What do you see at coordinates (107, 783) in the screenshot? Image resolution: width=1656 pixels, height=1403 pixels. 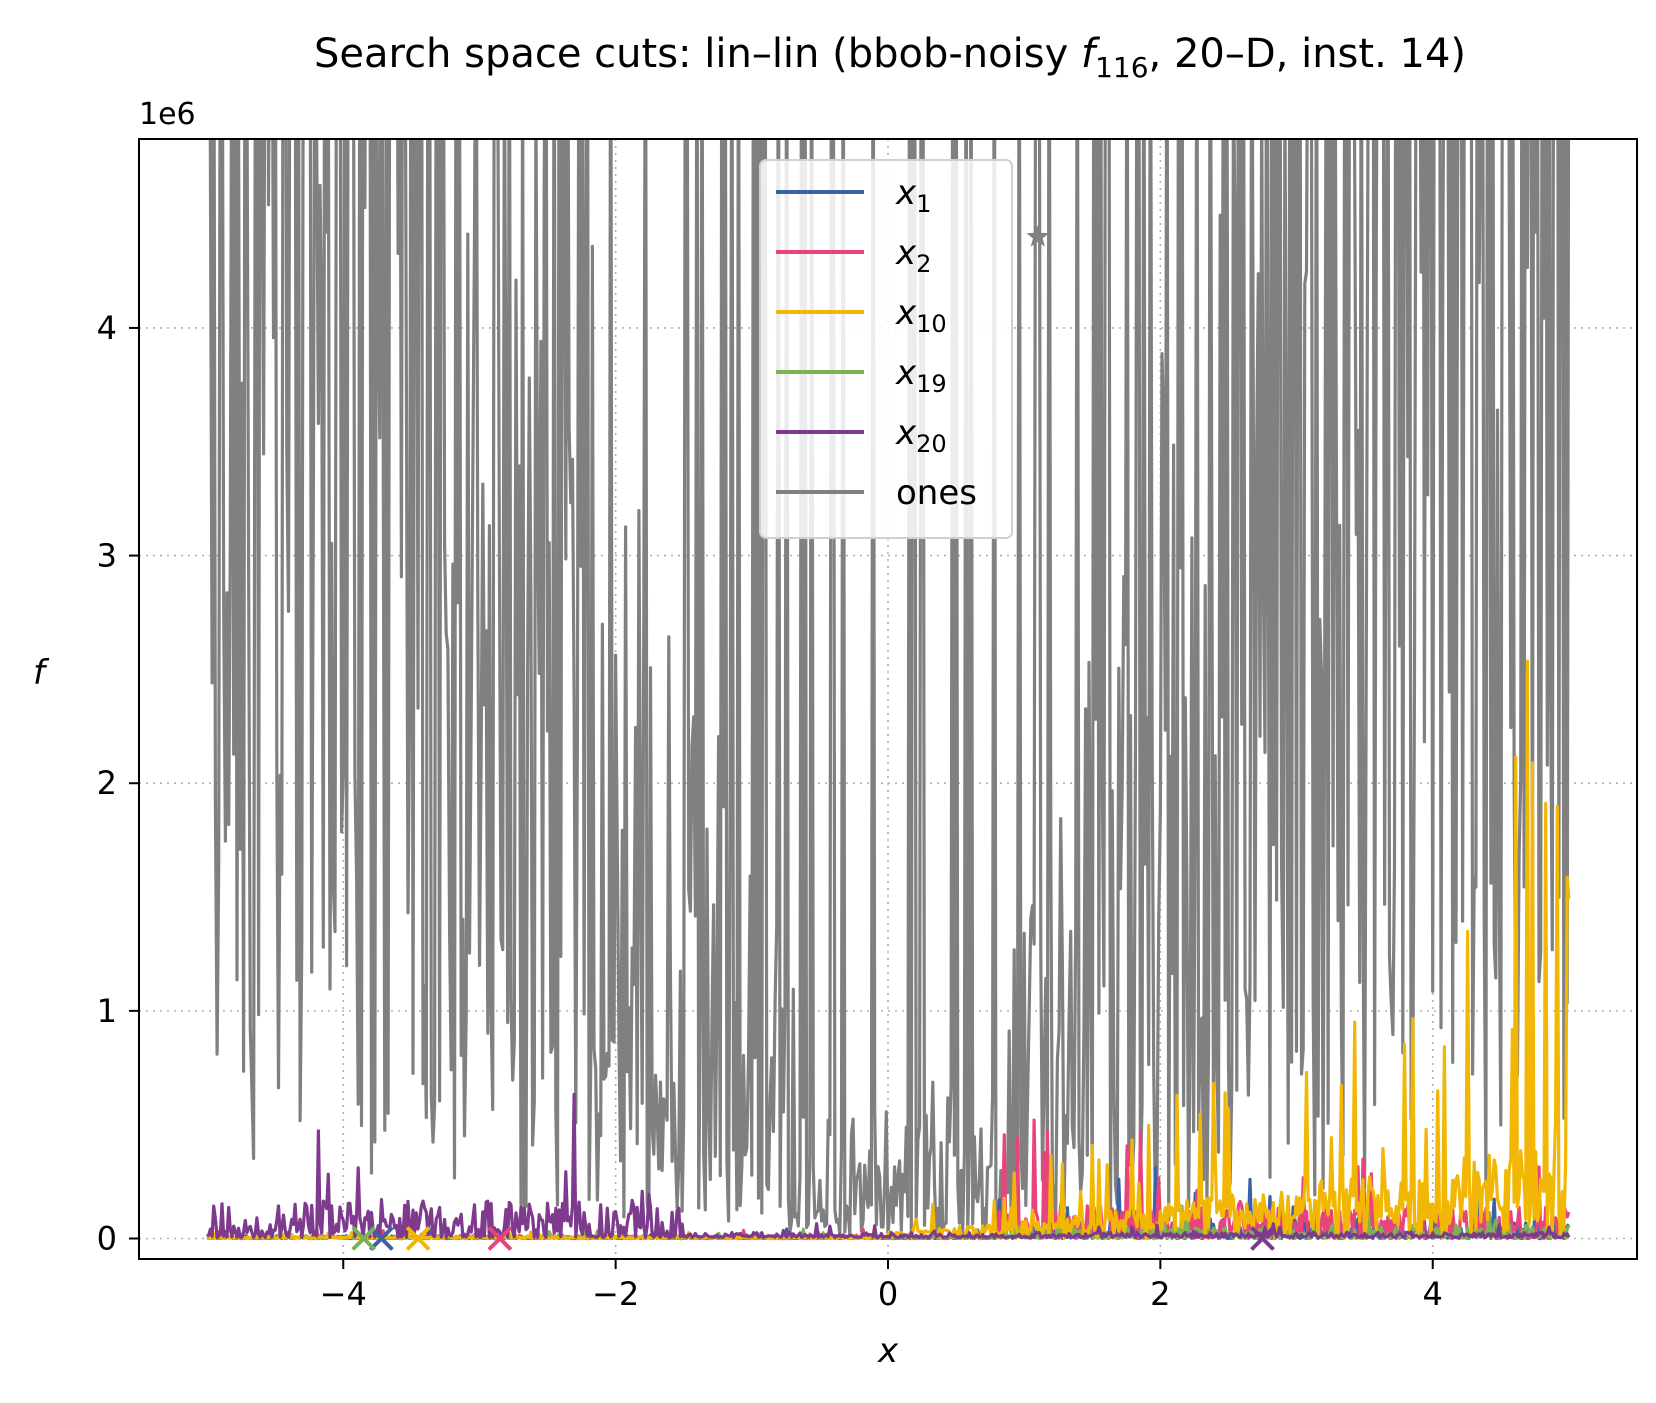 I see `y-tick-label: 2` at bounding box center [107, 783].